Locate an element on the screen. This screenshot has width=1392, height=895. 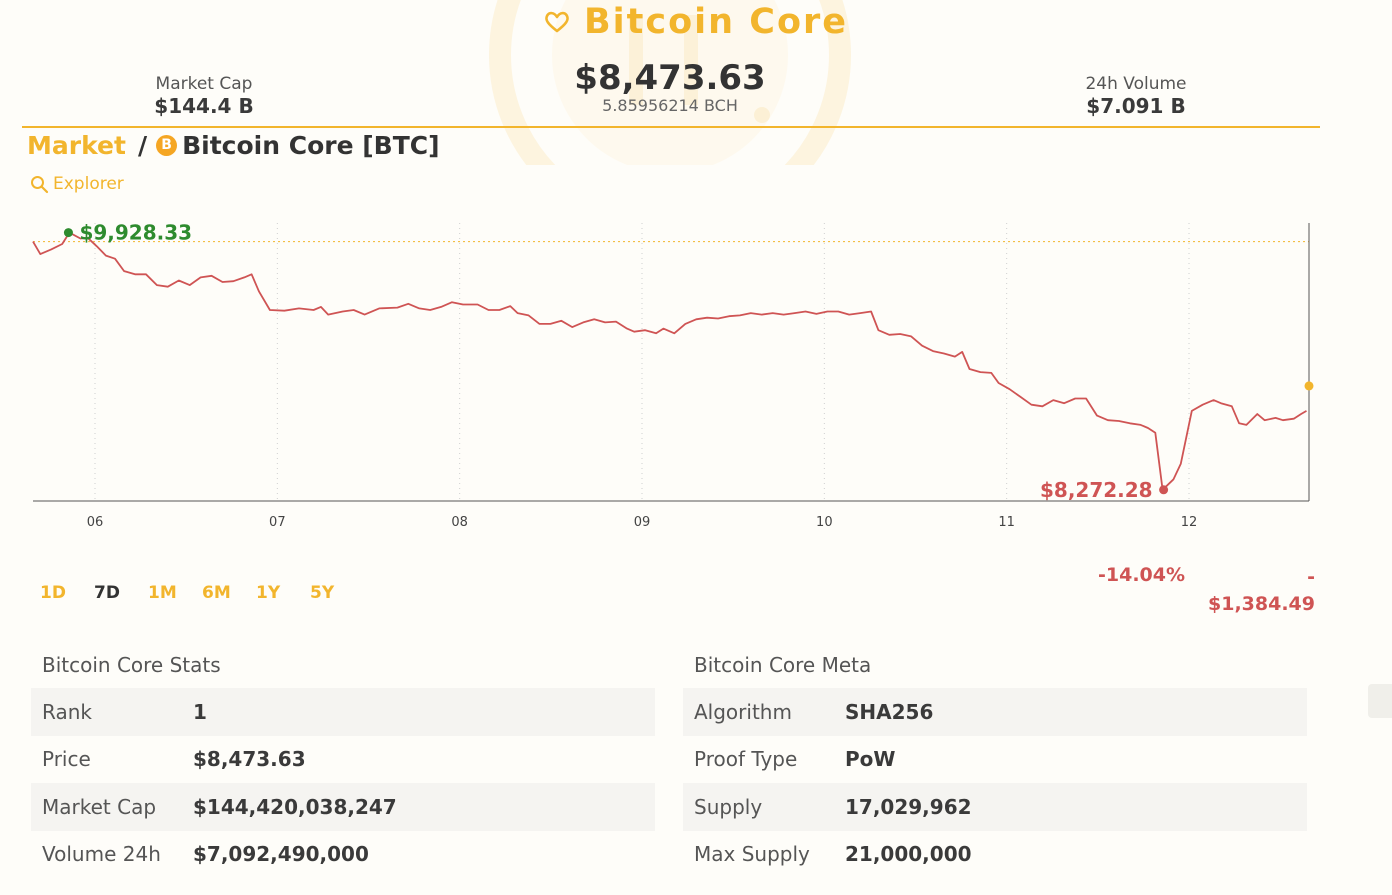
range-button-1d: 1D is located at coordinates (67, 593).